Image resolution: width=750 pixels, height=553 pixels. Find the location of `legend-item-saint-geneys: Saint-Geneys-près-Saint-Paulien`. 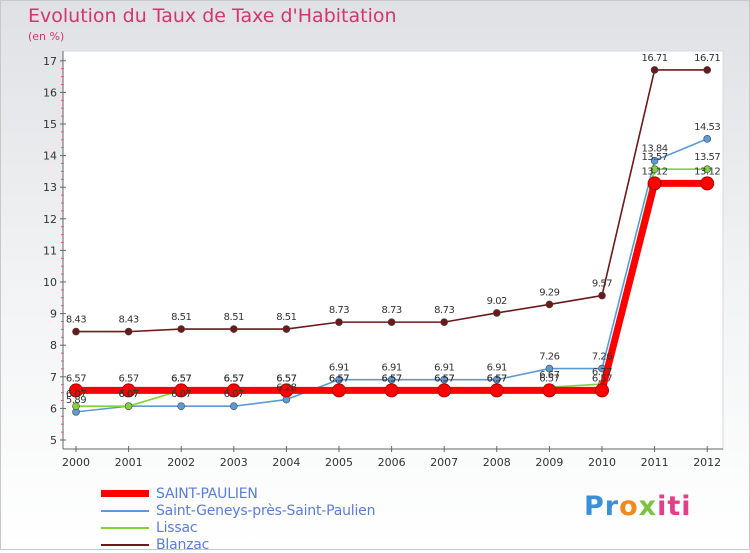

legend-item-saint-geneys: Saint-Geneys-près-Saint-Paulien is located at coordinates (238, 510).